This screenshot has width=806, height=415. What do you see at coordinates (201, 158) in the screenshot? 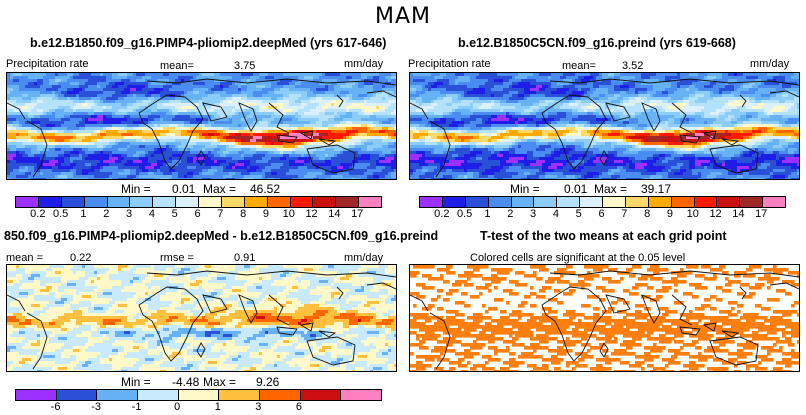
I see `coastline` at bounding box center [201, 158].